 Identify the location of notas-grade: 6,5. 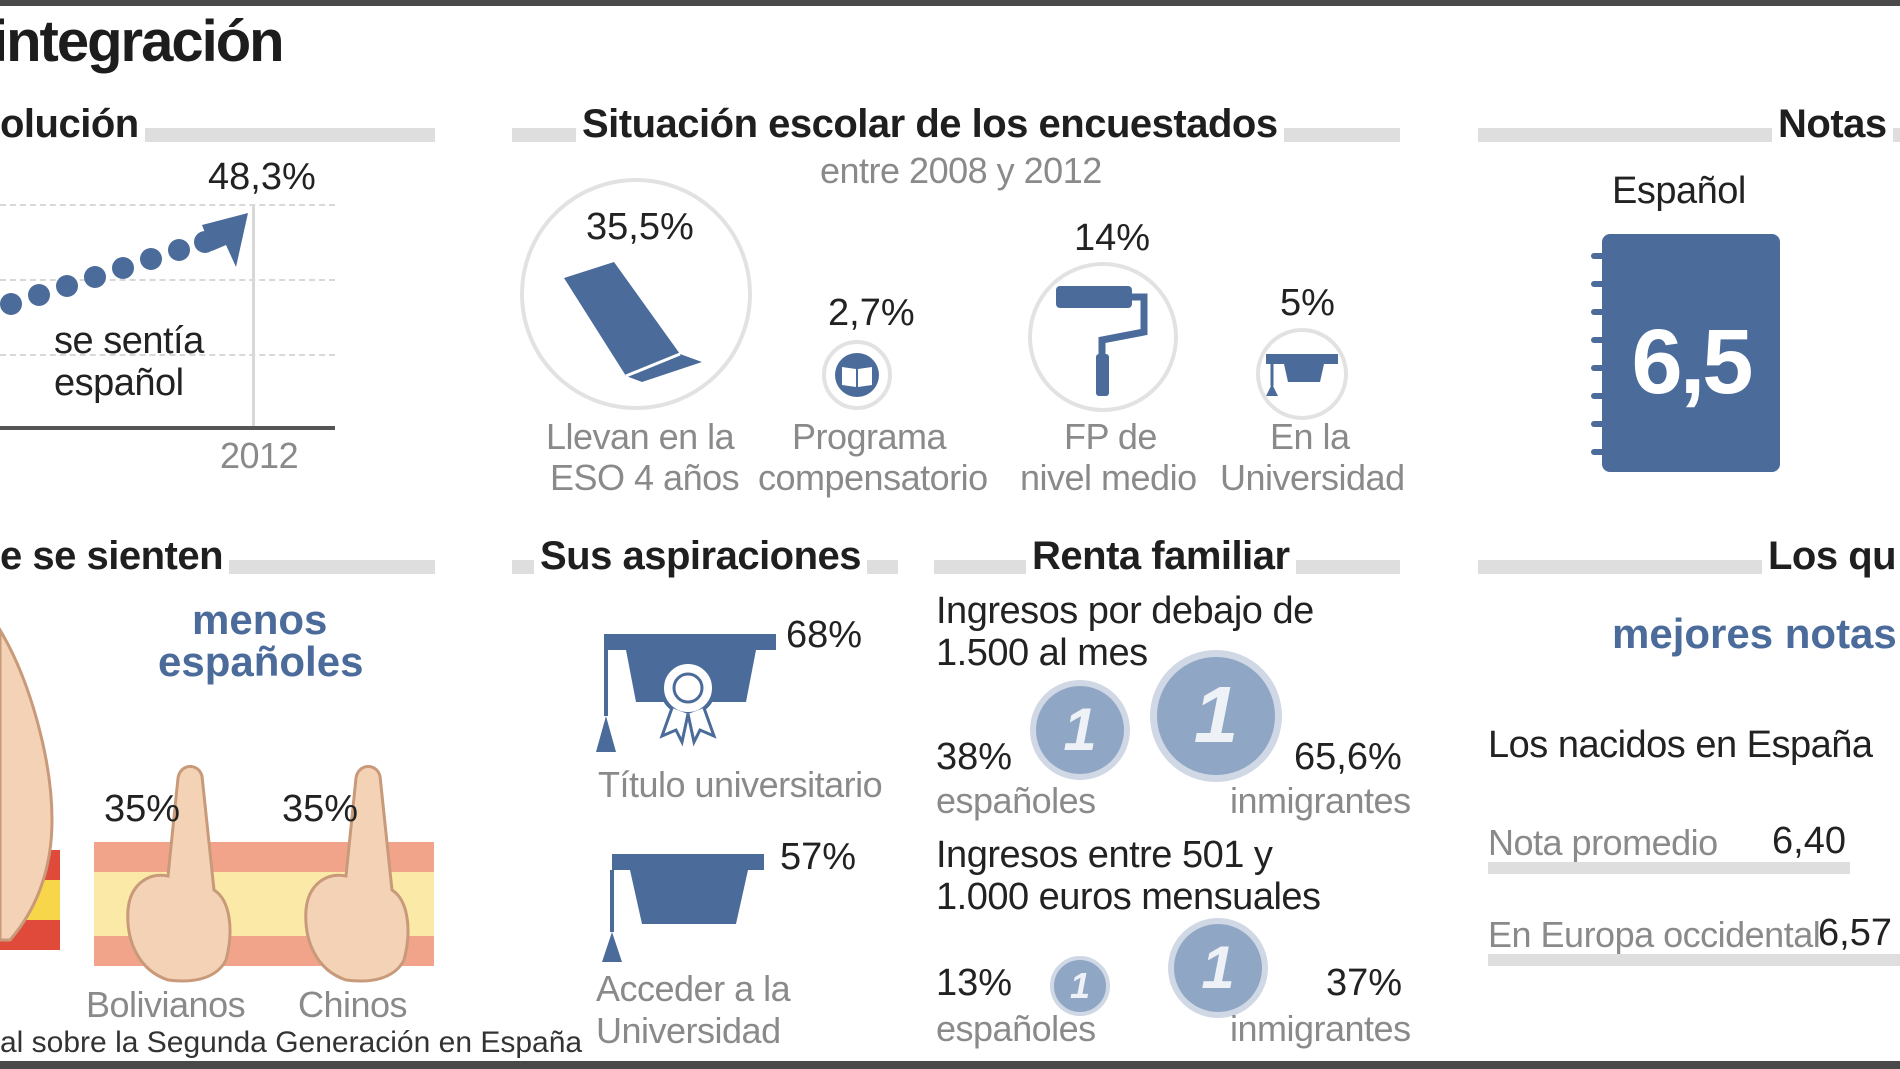
(1692, 362).